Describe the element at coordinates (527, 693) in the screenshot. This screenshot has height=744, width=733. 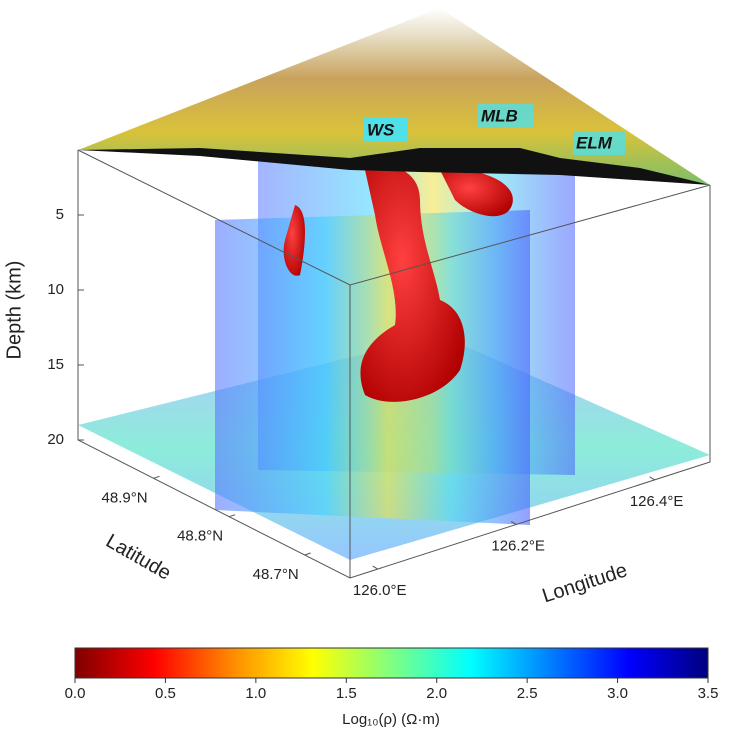
I see `colorbar-tick-label: 2.5` at that location.